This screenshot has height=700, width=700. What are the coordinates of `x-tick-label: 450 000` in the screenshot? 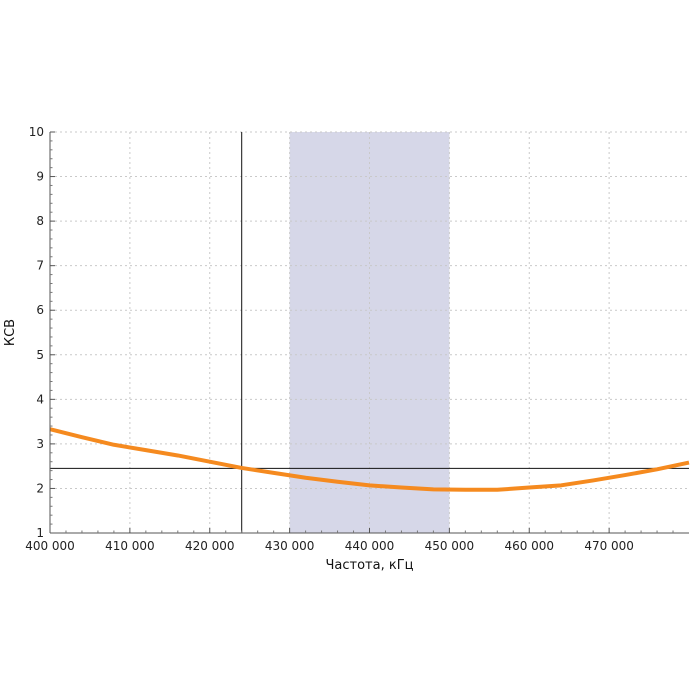 It's located at (450, 546).